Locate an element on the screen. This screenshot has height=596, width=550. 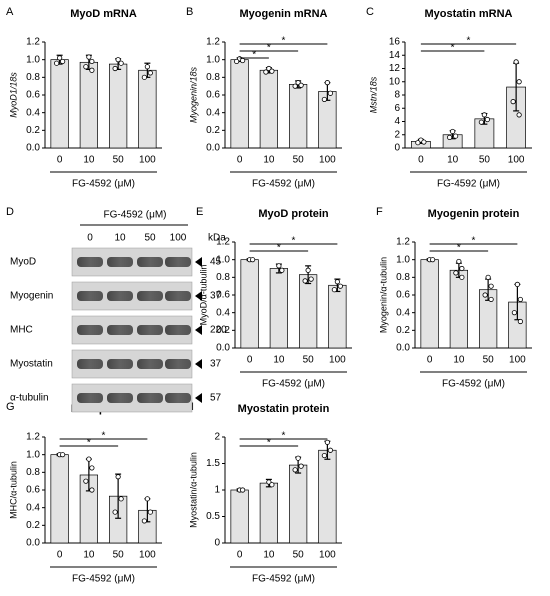
y-tick-label: 0.4 is located at coordinates (33, 507).